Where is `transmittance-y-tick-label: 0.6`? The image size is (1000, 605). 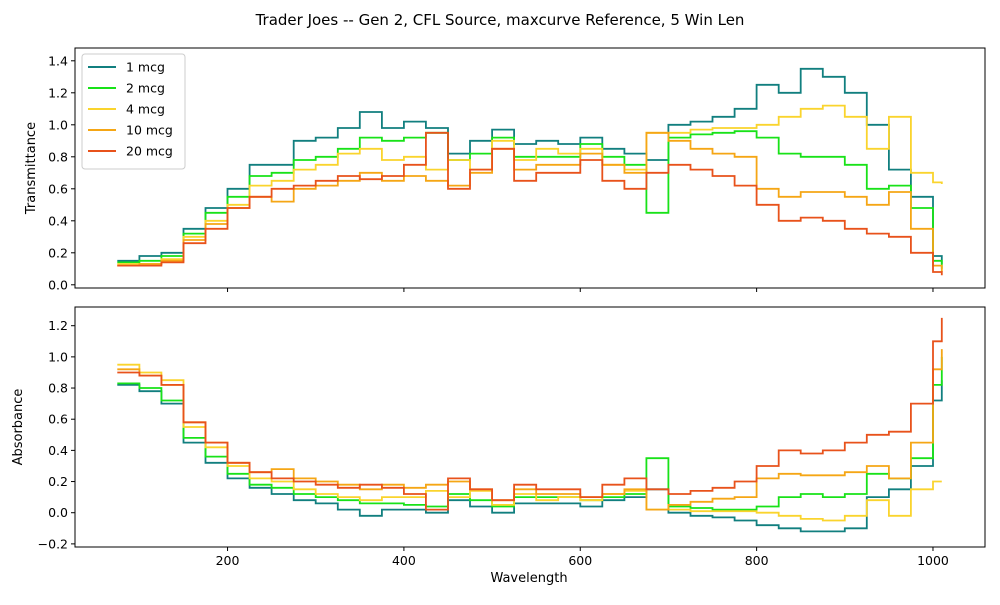 transmittance-y-tick-label: 0.6 is located at coordinates (58, 188).